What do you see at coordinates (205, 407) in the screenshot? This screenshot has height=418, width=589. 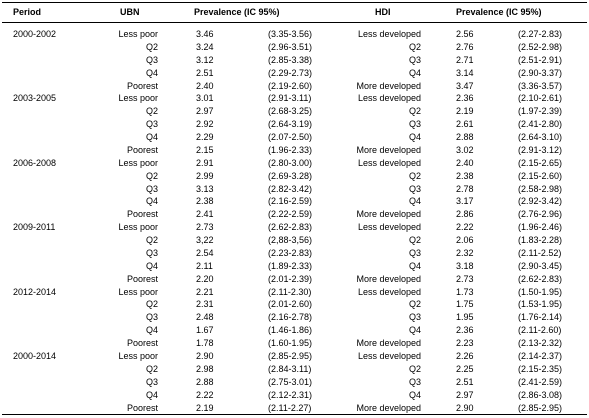 I see `prevalence: 2.19` at bounding box center [205, 407].